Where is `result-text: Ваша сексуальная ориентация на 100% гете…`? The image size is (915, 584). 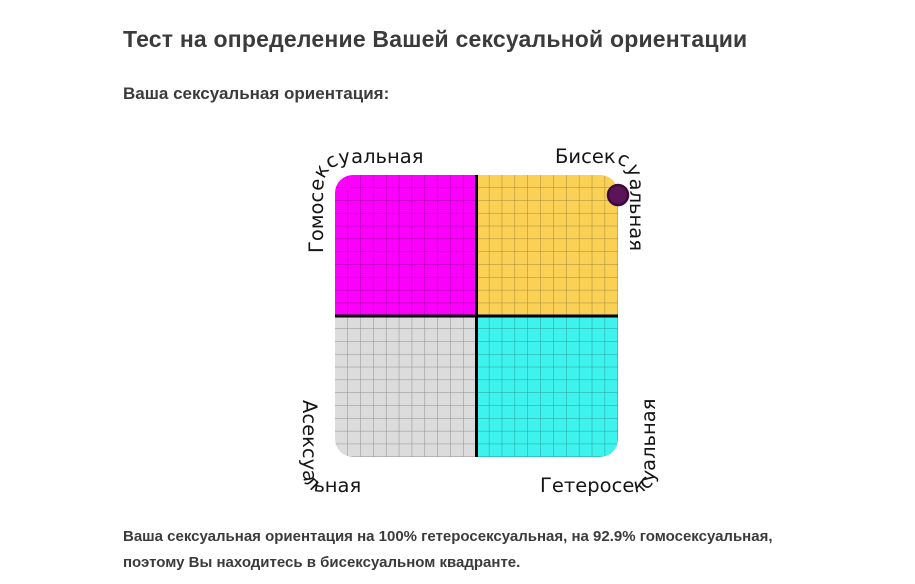 result-text: Ваша сексуальная ориентация на 100% гете… is located at coordinates (448, 550).